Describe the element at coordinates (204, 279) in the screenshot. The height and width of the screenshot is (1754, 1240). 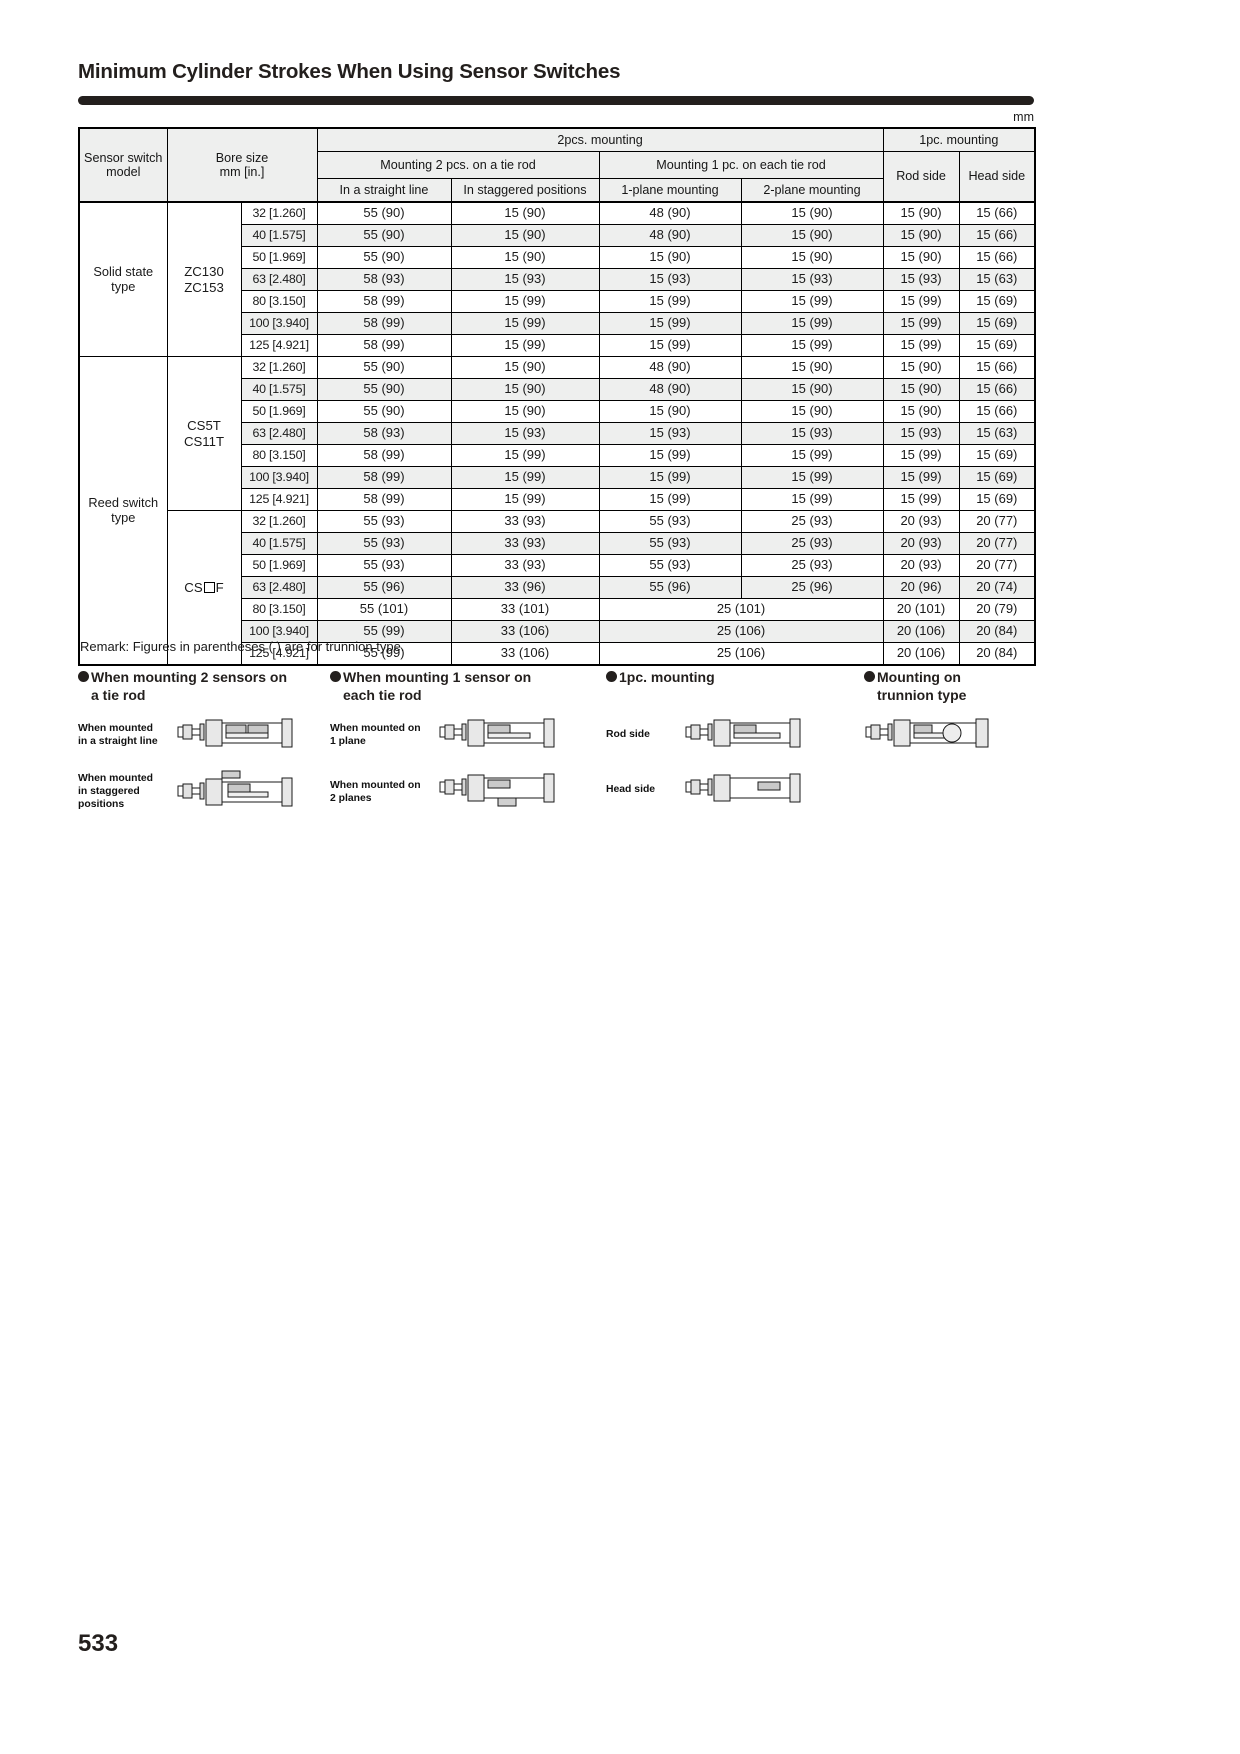
I see `model-cell: ZC130 ZC153` at that location.